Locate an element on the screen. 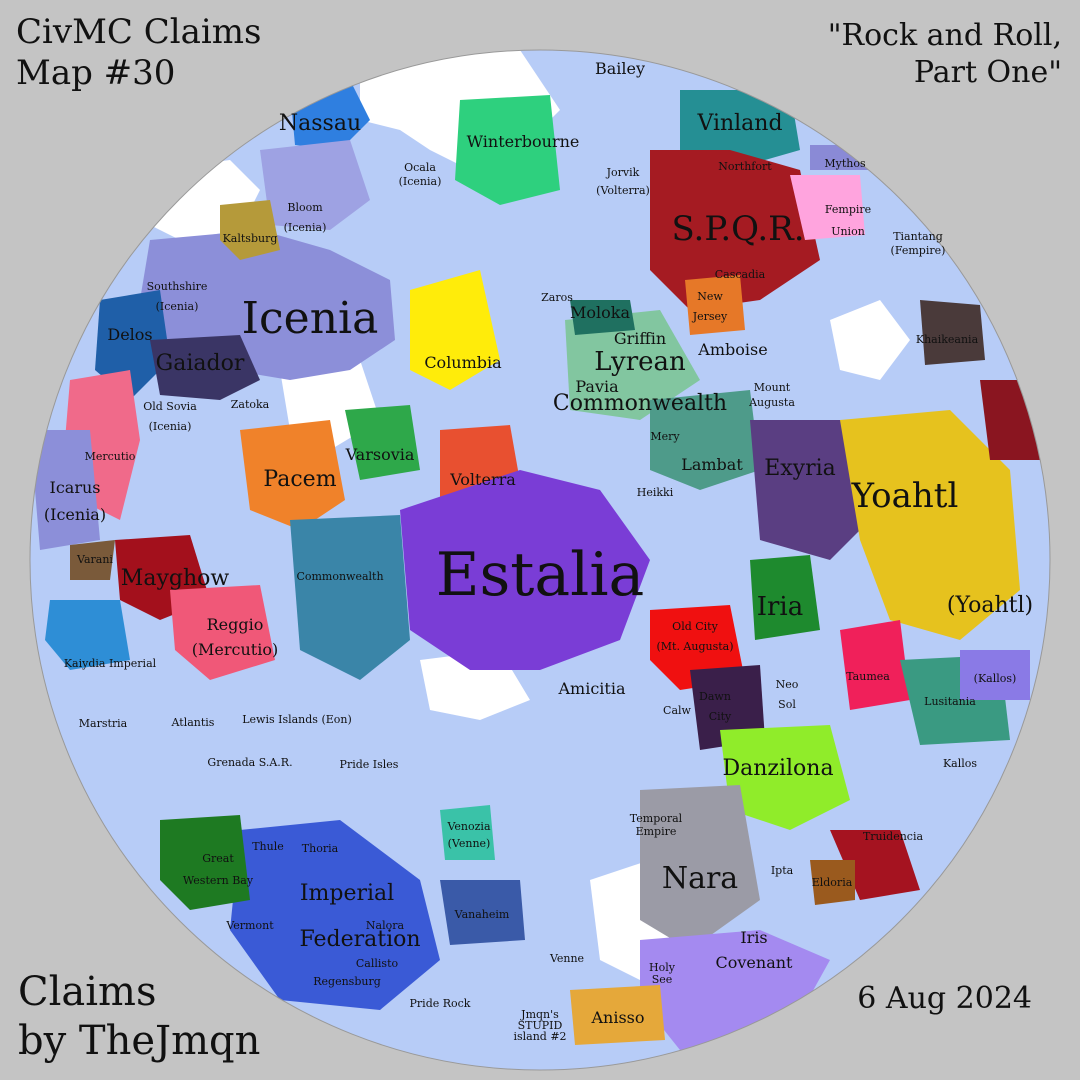 This screenshot has width=1080, height=1080. label-jorvik-sub: (Volterra) is located at coordinates (623, 190).